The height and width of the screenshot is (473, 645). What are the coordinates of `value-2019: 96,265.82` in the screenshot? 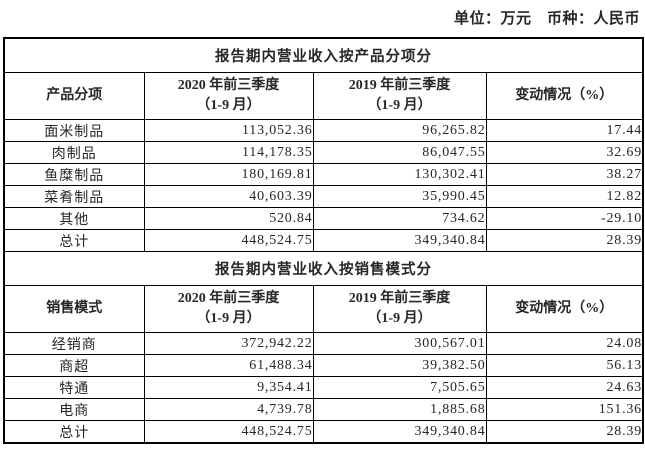 It's located at (399, 130).